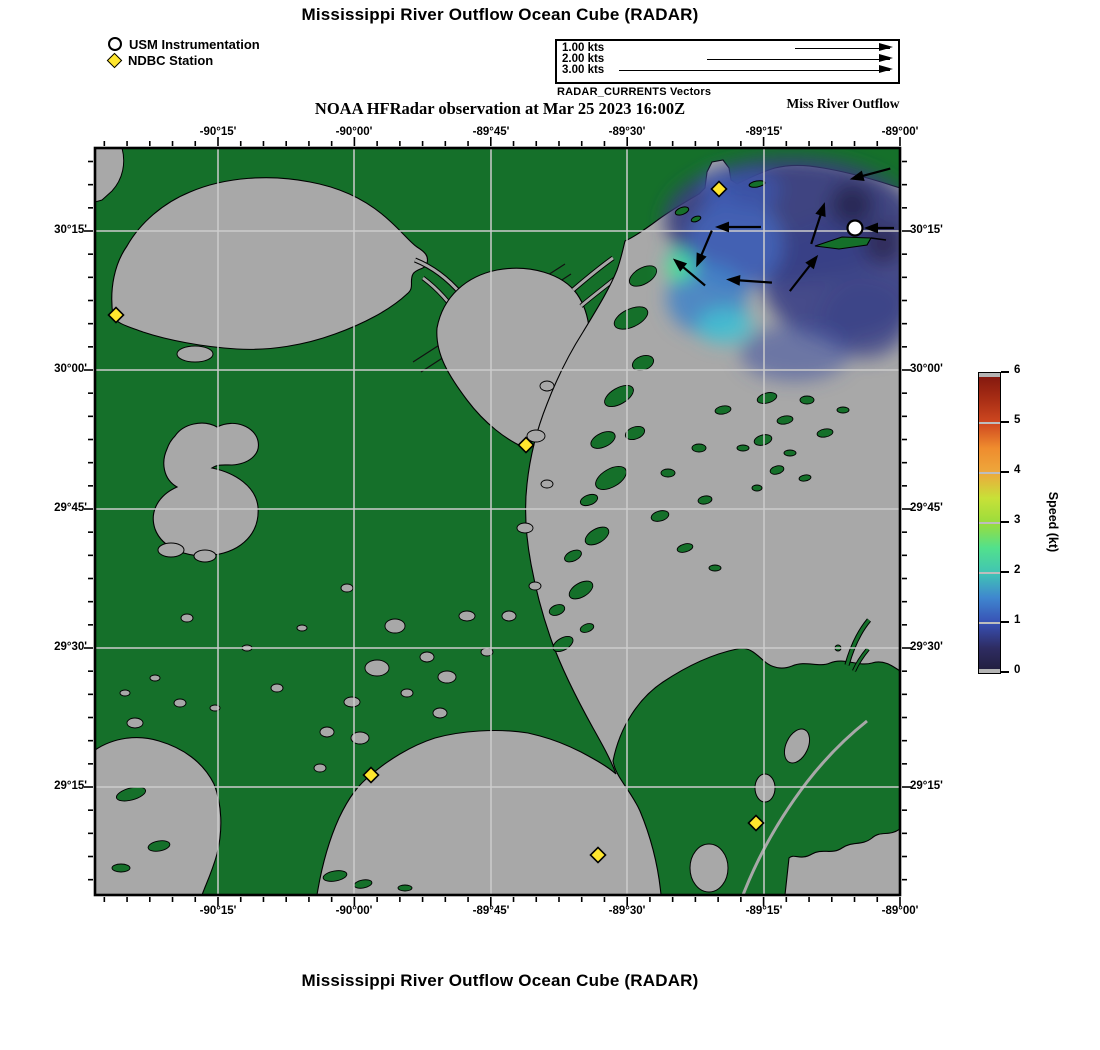 This screenshot has height=1050, width=1100. Describe the element at coordinates (1017, 420) in the screenshot. I see `colorbar-tick-label: 5` at that location.